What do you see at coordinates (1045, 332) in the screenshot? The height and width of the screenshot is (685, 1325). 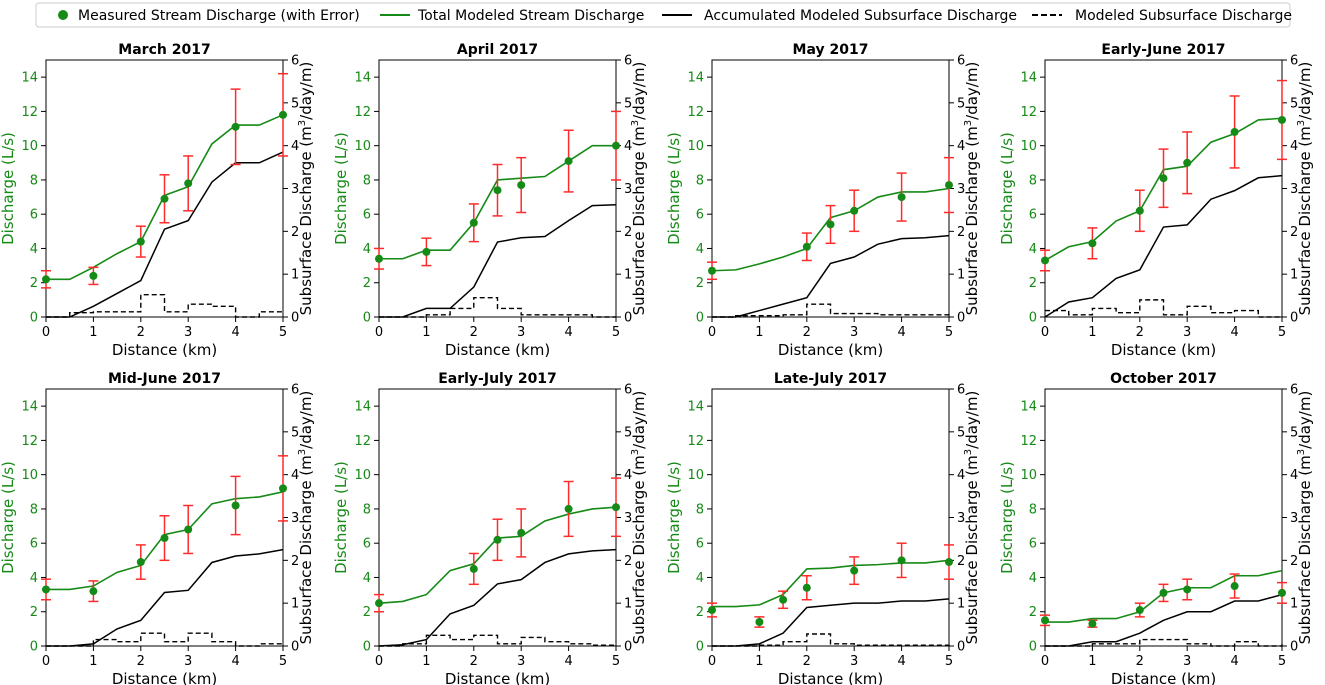 I see `x-tick-label: 0` at bounding box center [1045, 332].